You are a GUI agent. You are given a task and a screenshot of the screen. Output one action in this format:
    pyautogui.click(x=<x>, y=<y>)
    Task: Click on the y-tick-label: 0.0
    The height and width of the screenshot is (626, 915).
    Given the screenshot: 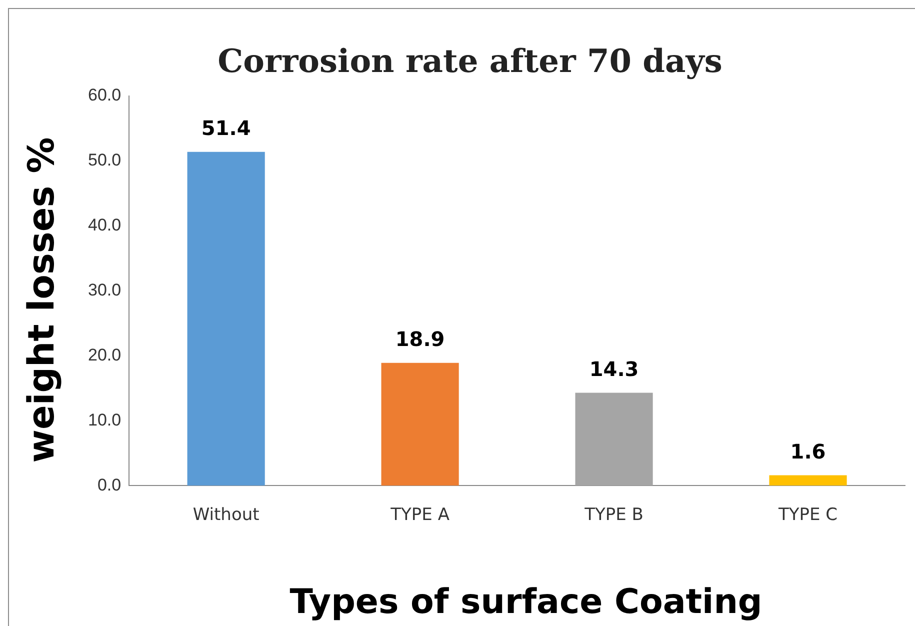 What is the action you would take?
    pyautogui.click(x=109, y=484)
    